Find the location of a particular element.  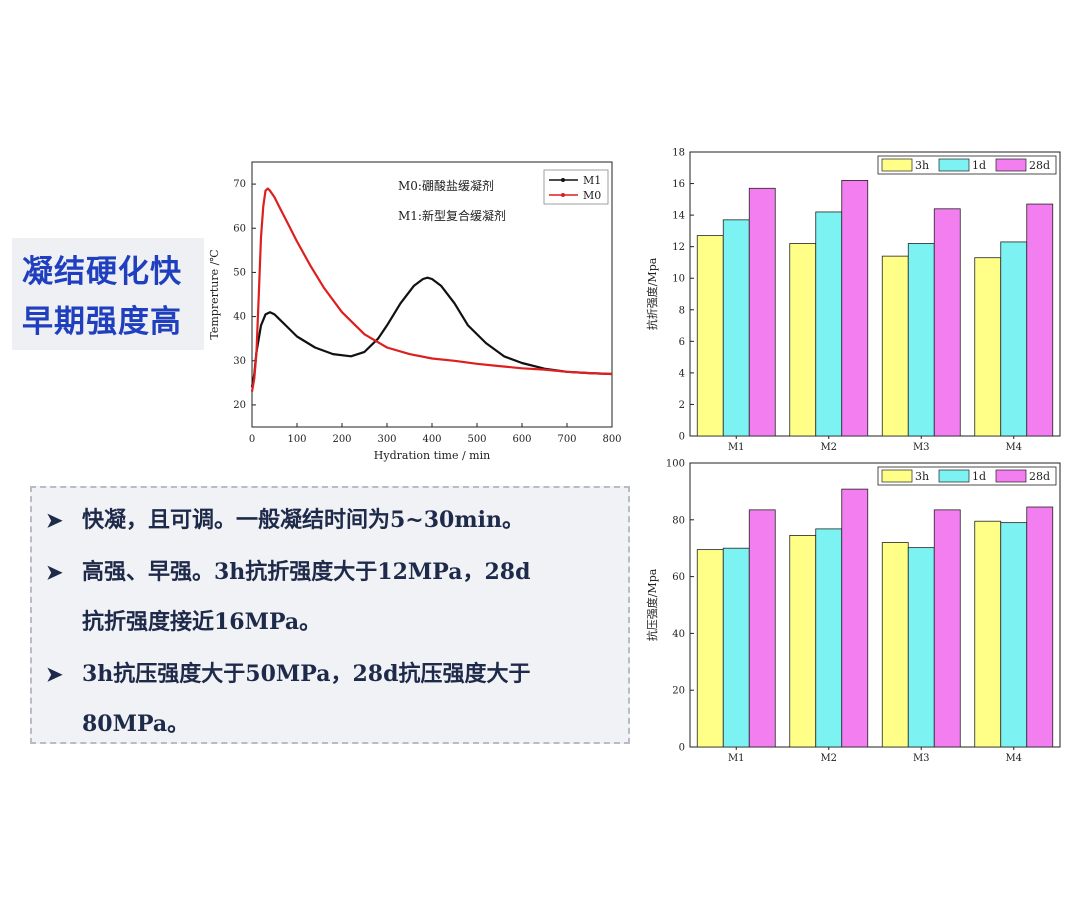

bullet-2-line-2: 抗折强度接近16MPa。 is located at coordinates (202, 622).